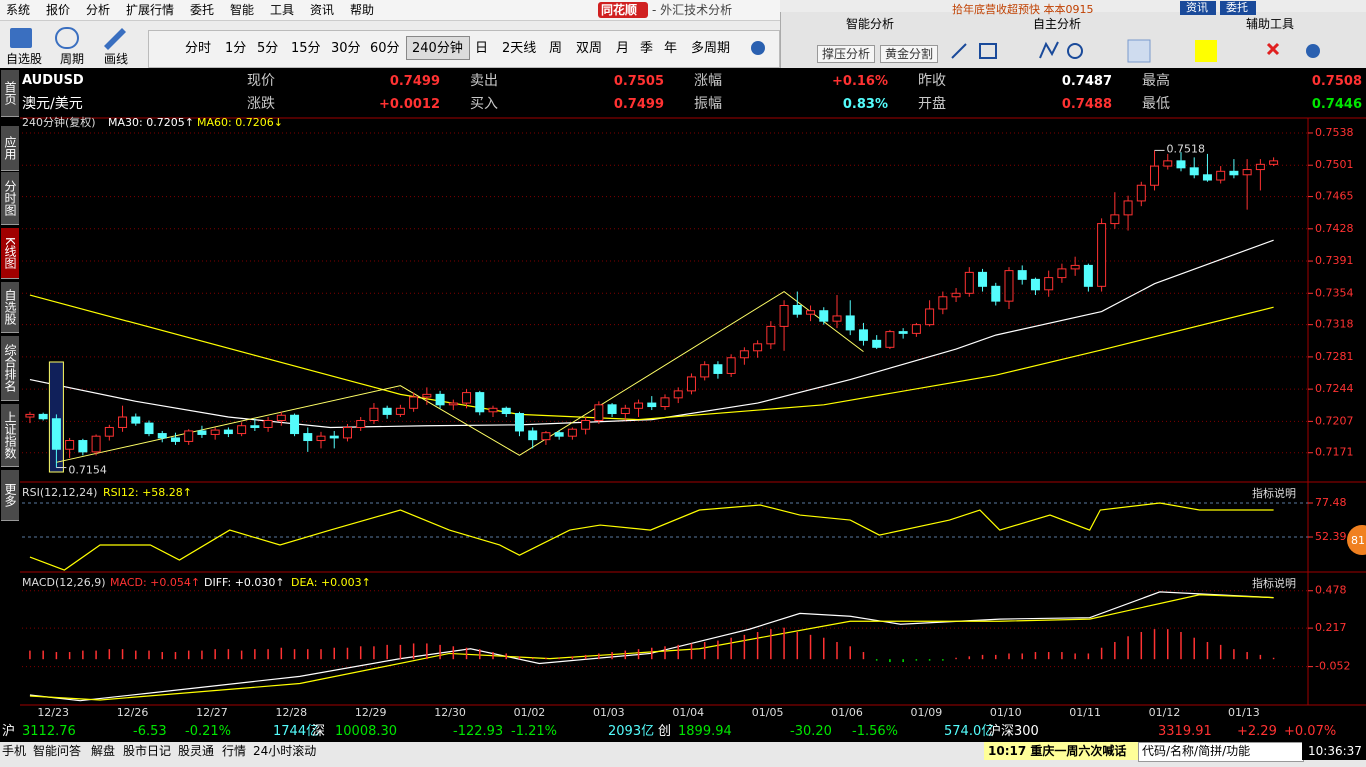 The height and width of the screenshot is (767, 1366). Describe the element at coordinates (484, 104) in the screenshot. I see `quote-label: 买入` at that location.